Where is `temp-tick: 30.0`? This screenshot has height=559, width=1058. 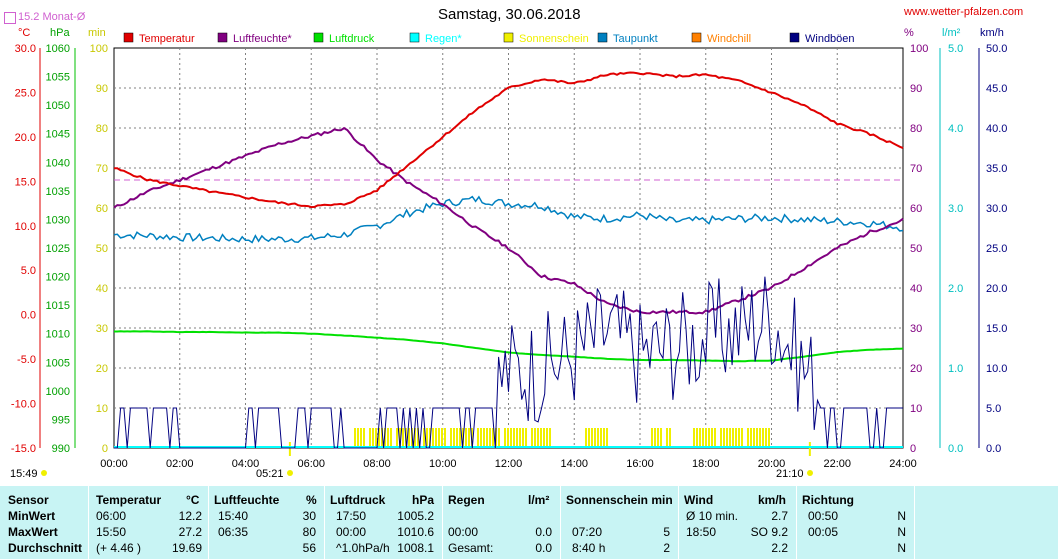
temp-tick: 30.0 is located at coordinates (25, 49).